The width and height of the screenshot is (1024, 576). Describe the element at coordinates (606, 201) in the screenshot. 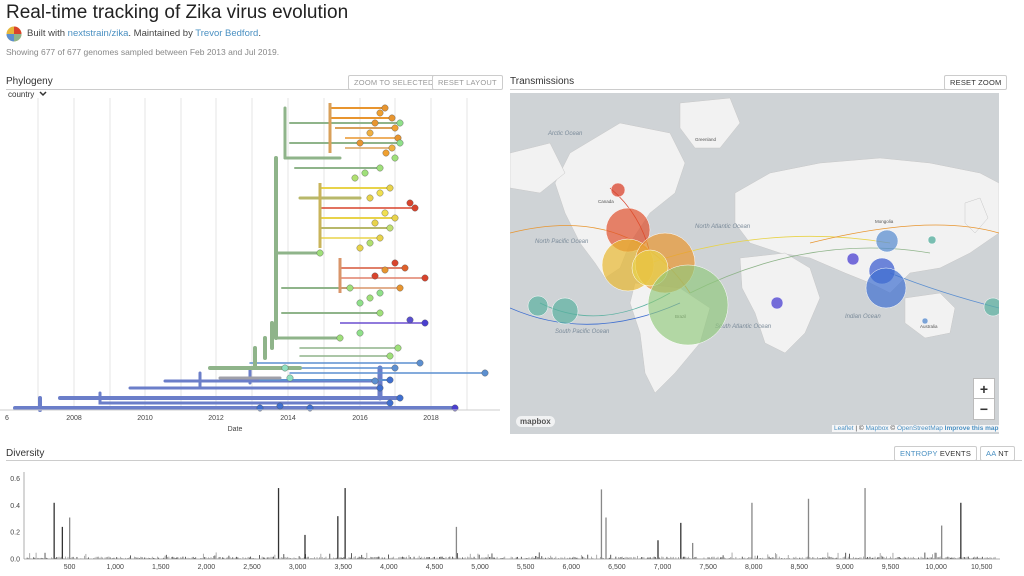

I see `place-label-canada: Canada` at that location.